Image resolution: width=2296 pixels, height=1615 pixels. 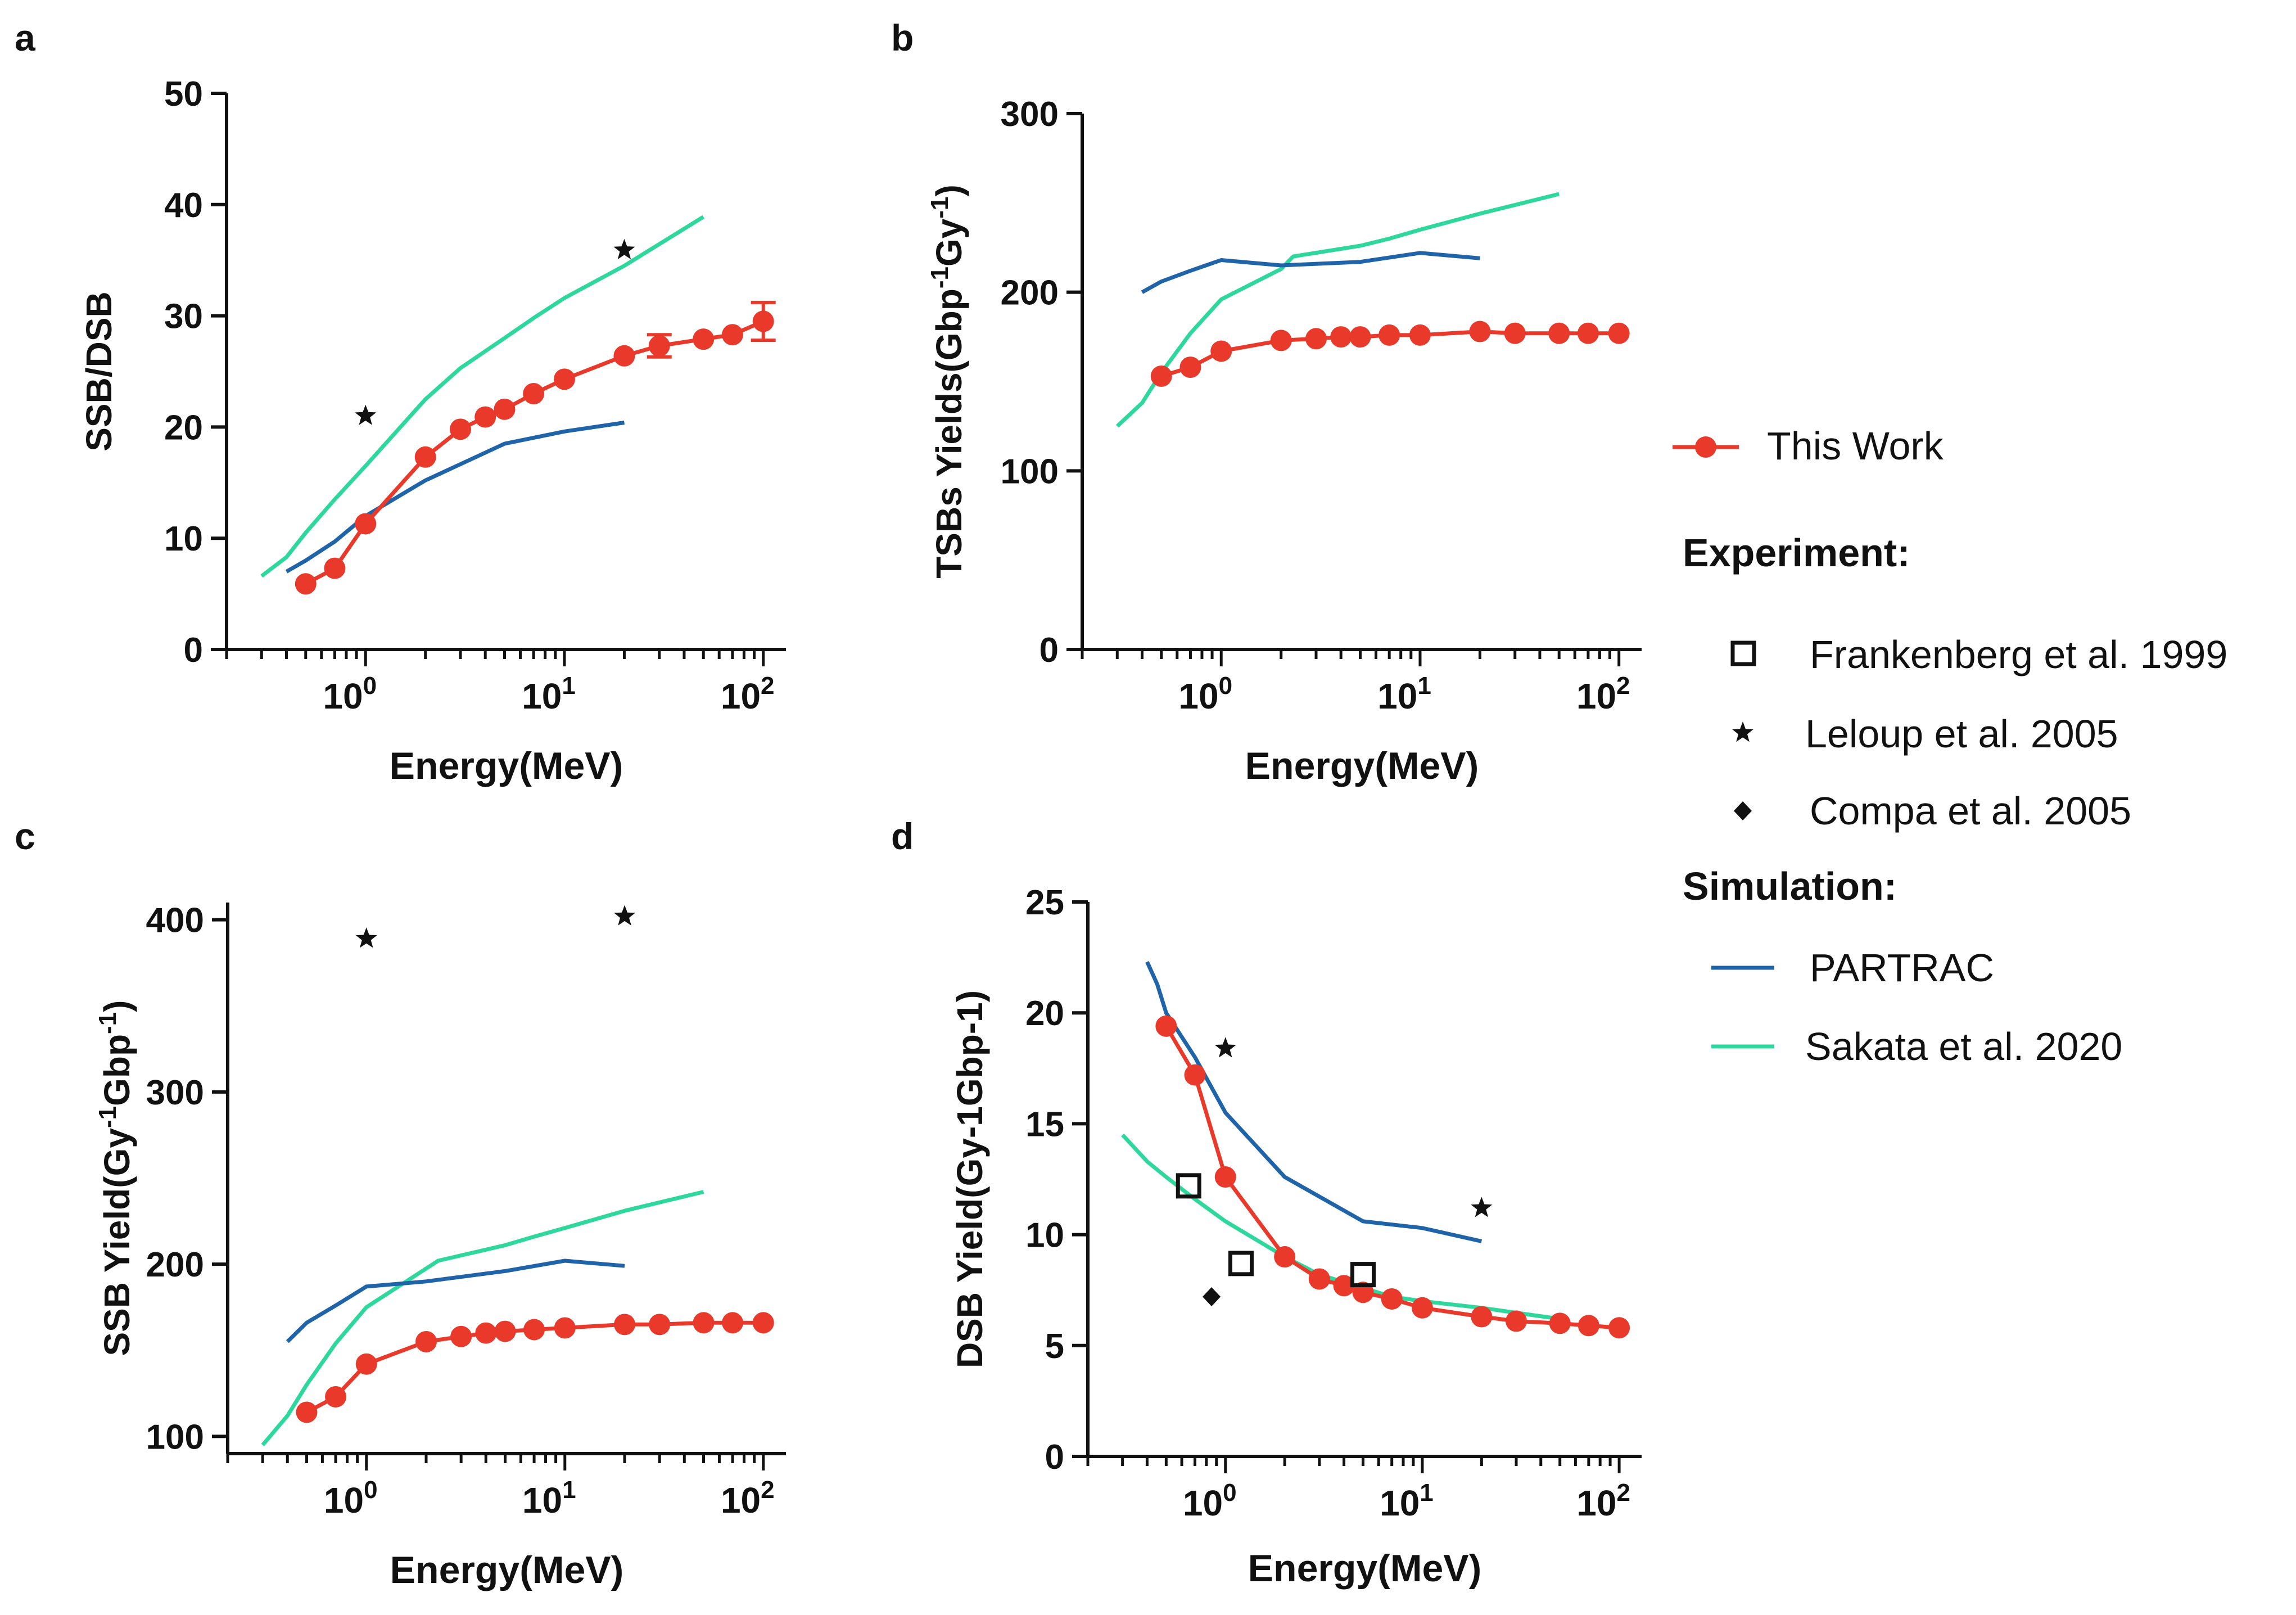 I want to click on legend-this-work-marker, so click(x=1705, y=447).